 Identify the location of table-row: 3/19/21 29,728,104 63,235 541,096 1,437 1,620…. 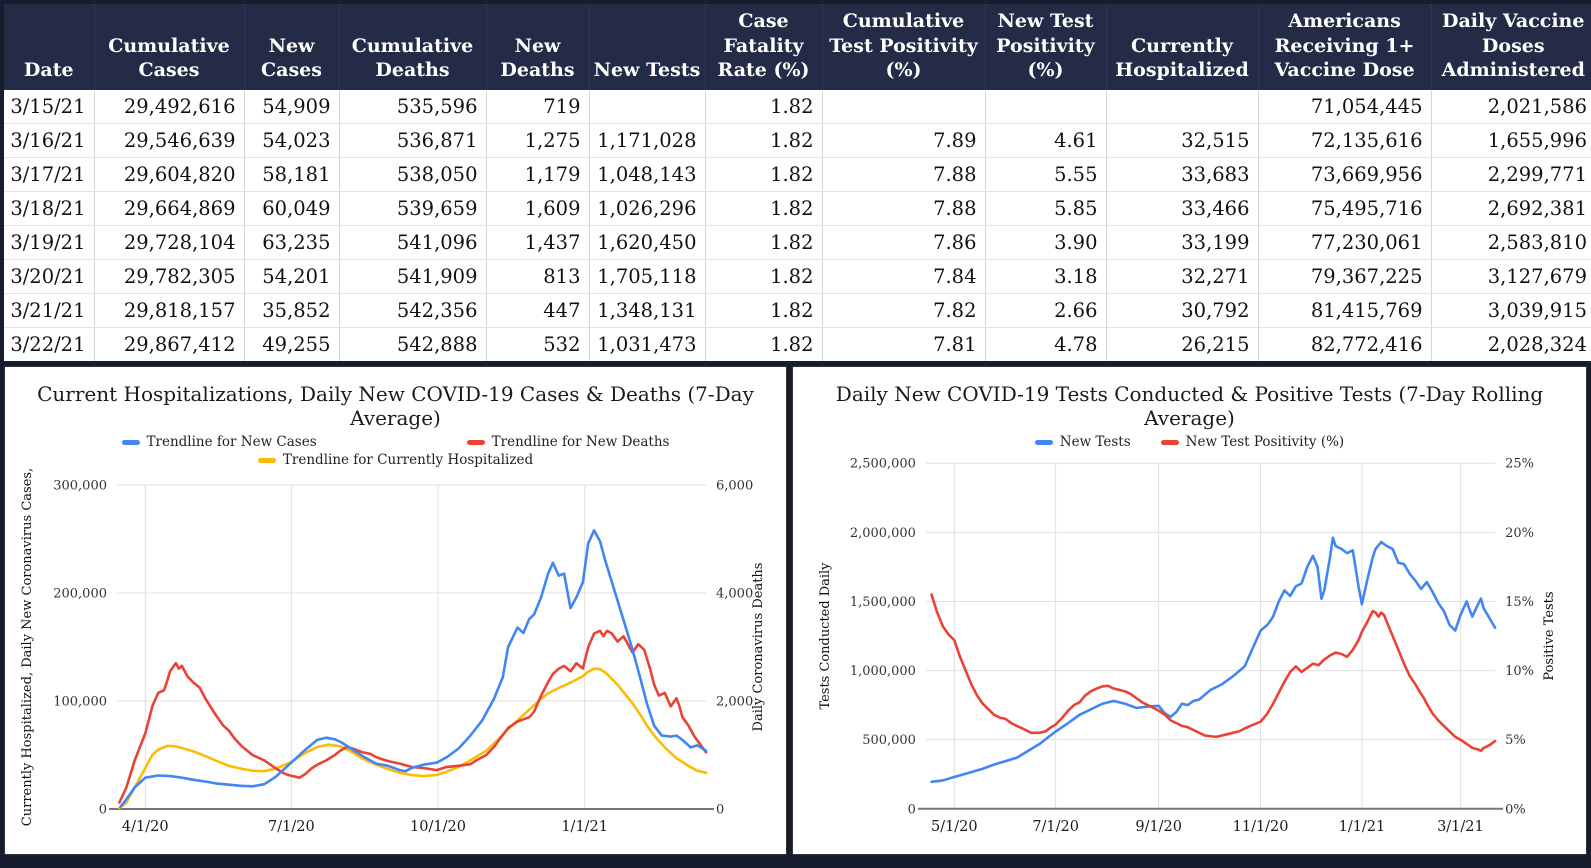
(797, 243).